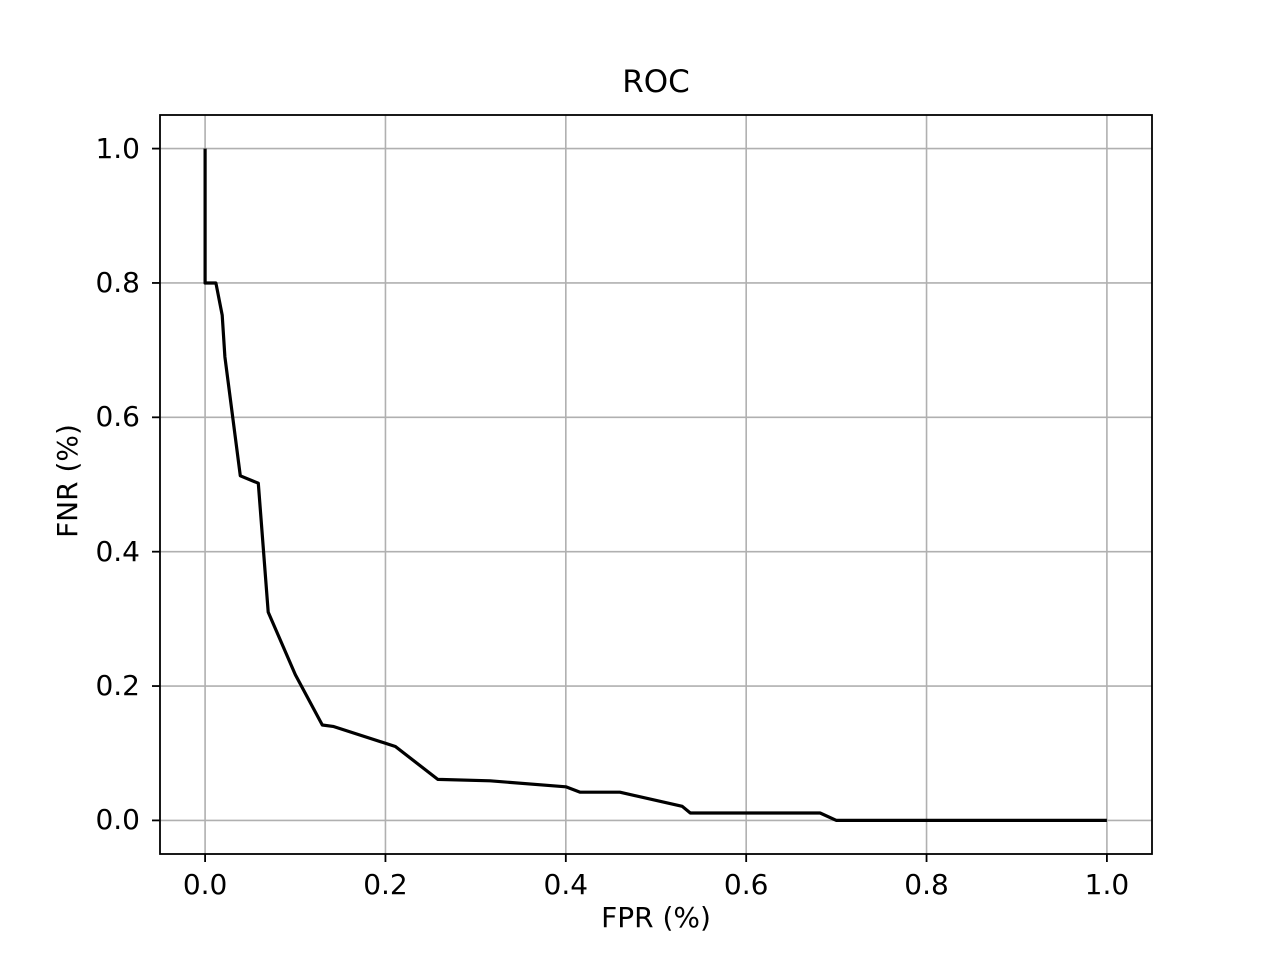 The height and width of the screenshot is (960, 1280). I want to click on y-tick-label: 0.0, so click(117, 820).